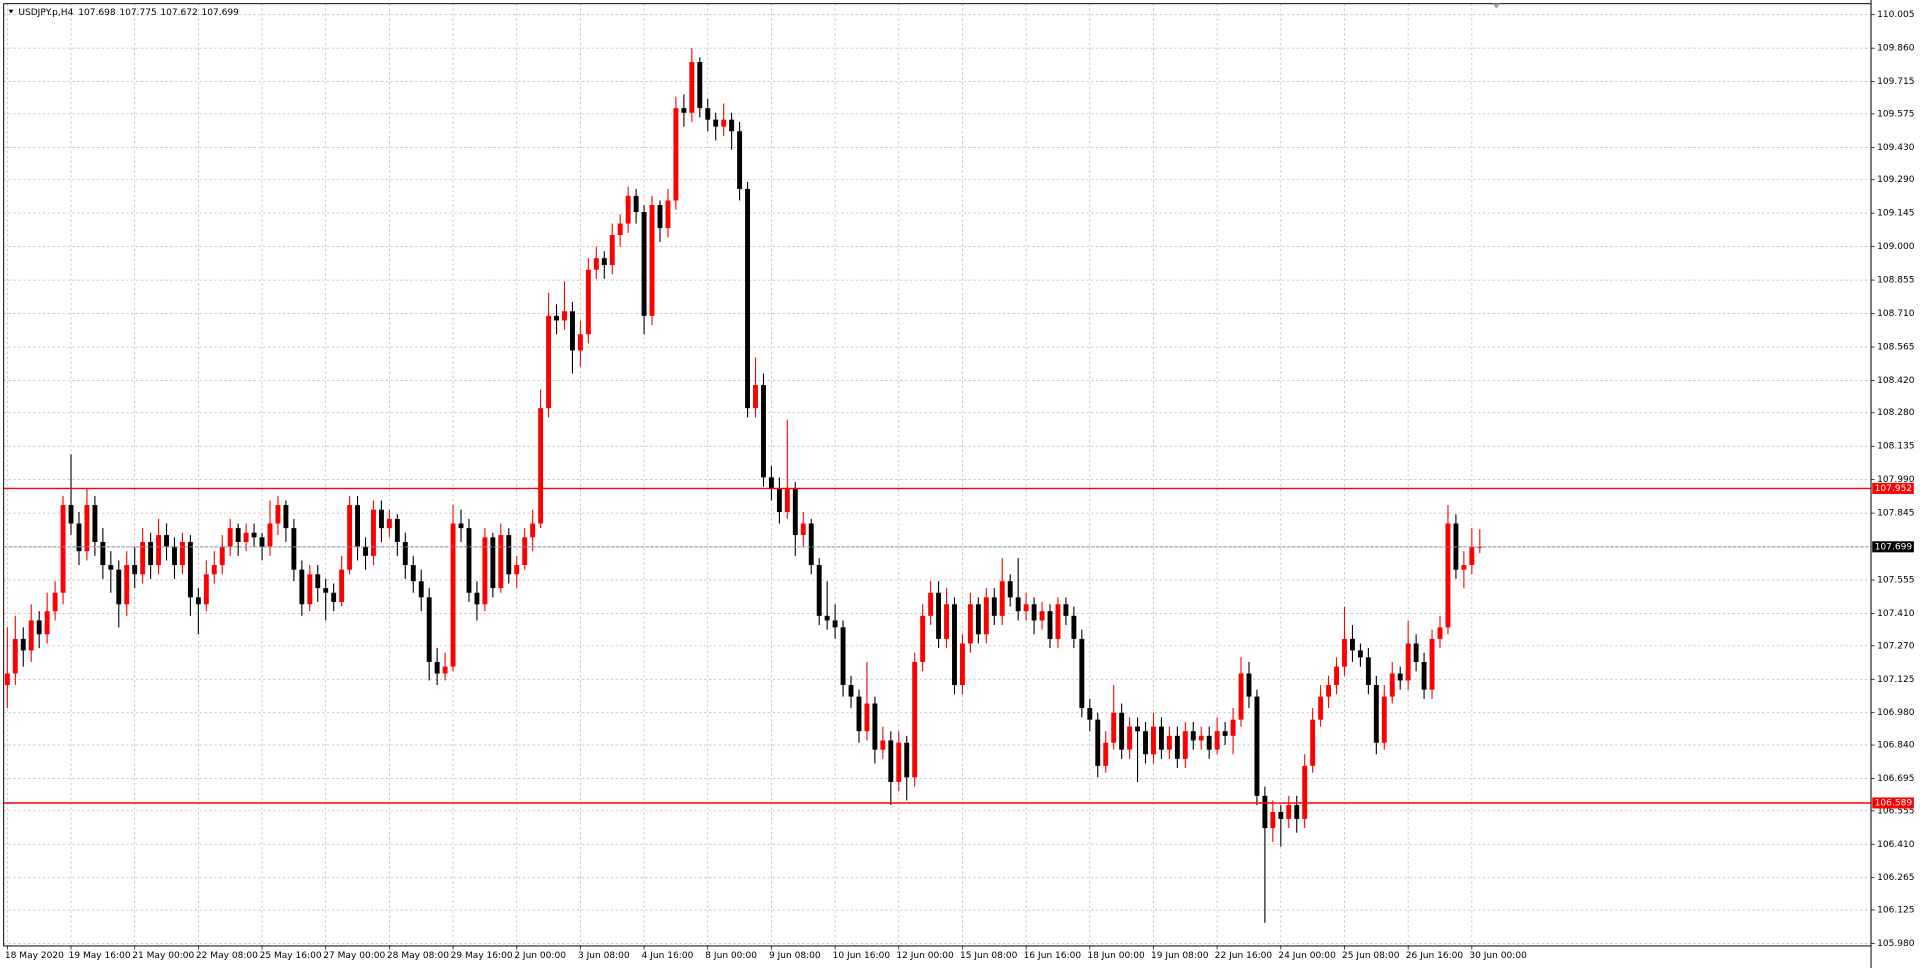 This screenshot has width=1920, height=968. What do you see at coordinates (1435, 956) in the screenshot?
I see `x-tick-label: 26 Jun 16:00` at bounding box center [1435, 956].